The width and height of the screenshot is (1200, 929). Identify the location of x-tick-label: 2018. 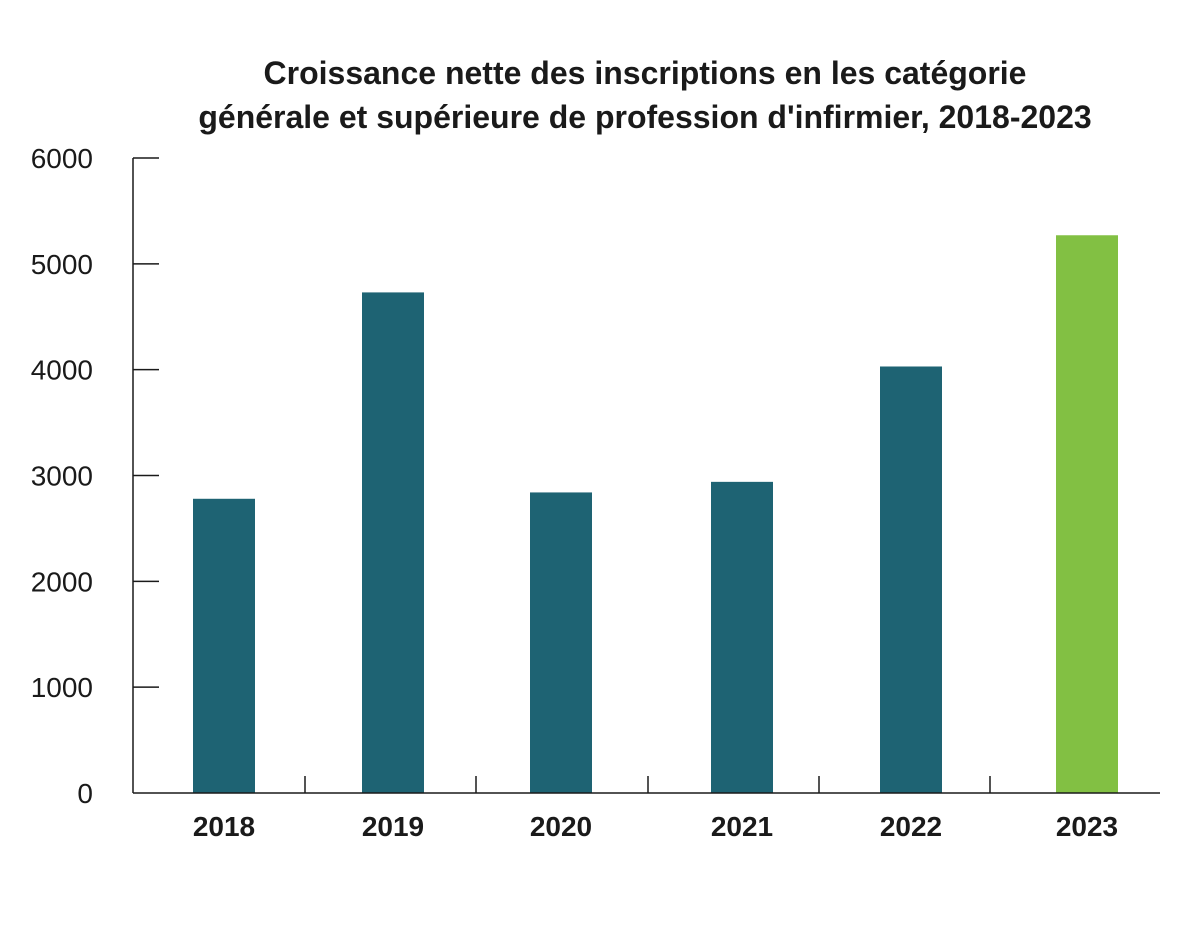
(224, 826).